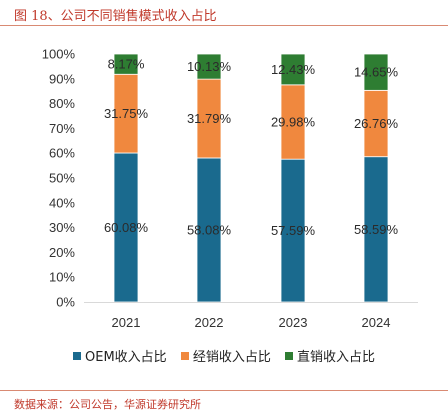  What do you see at coordinates (62, 78) in the screenshot?
I see `y-tick-label: 90%` at bounding box center [62, 78].